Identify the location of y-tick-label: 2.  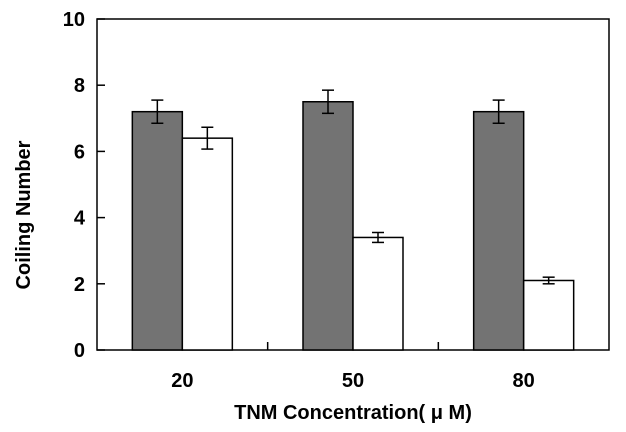
(79, 285).